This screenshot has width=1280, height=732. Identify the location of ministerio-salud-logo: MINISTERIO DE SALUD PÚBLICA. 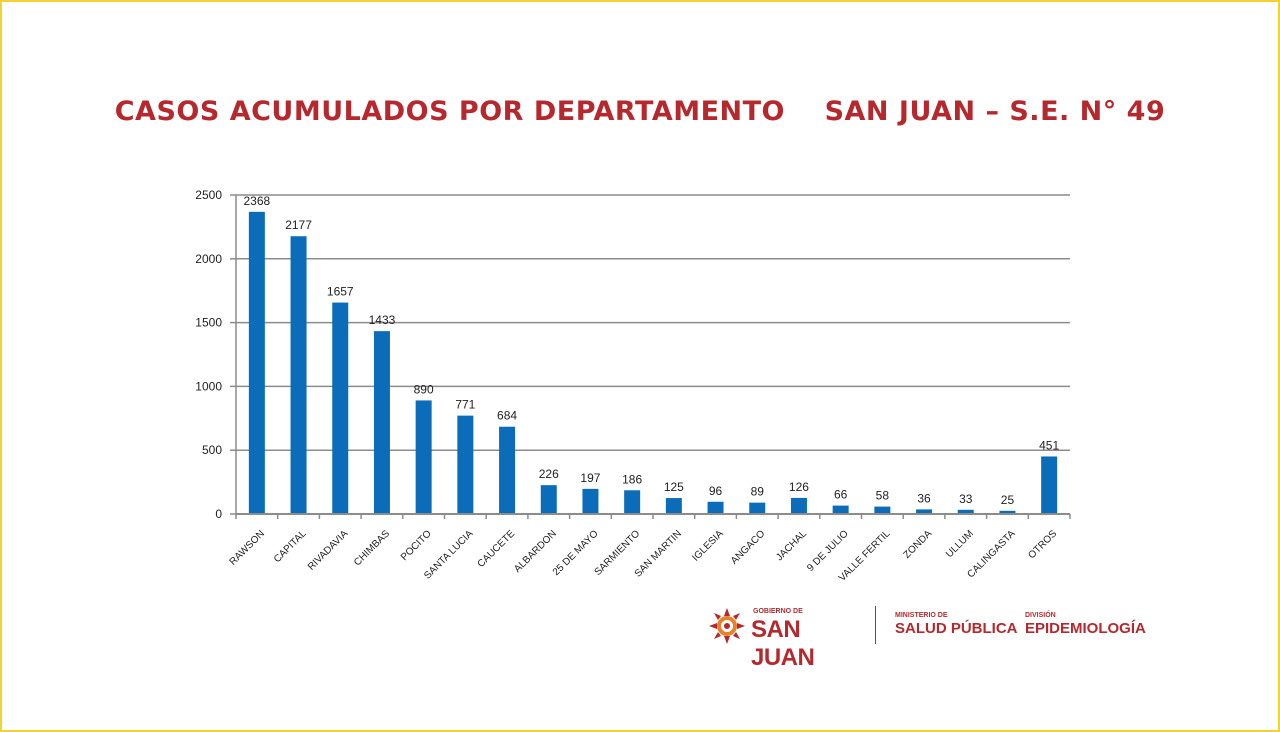
(956, 624).